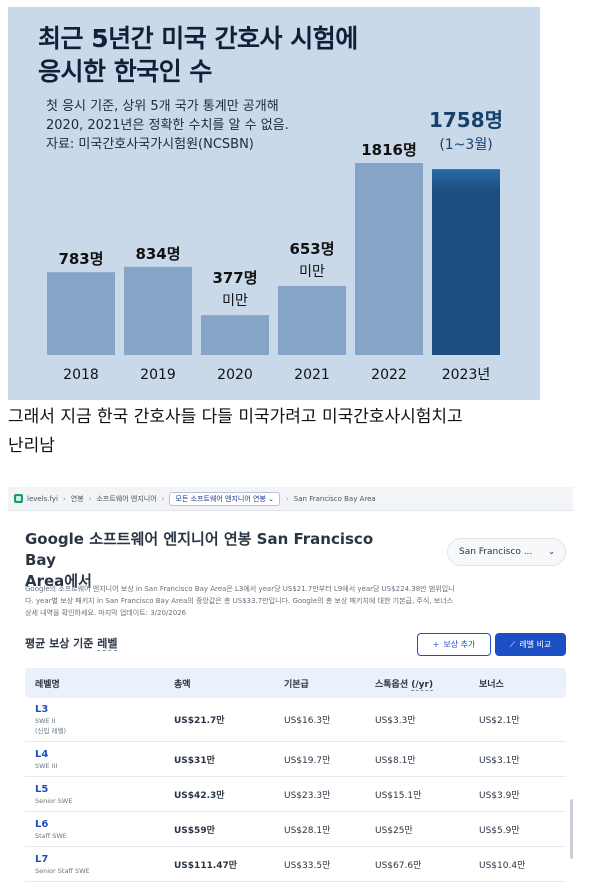 This screenshot has height=891, width=596. I want to click on value-label: 377명, so click(234, 278).